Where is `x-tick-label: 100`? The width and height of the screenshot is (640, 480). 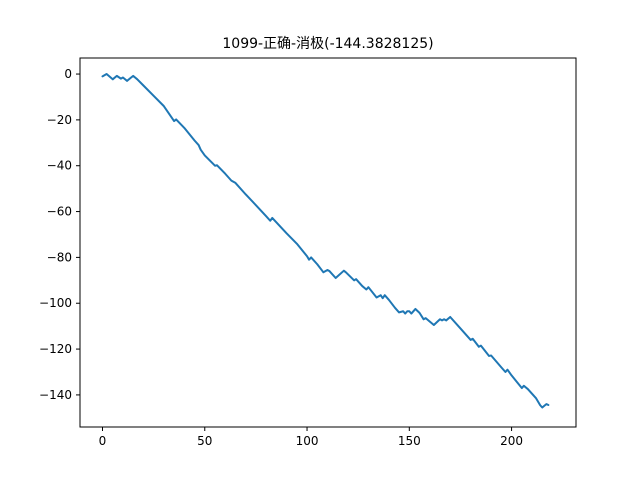 x-tick-label: 100 is located at coordinates (307, 441).